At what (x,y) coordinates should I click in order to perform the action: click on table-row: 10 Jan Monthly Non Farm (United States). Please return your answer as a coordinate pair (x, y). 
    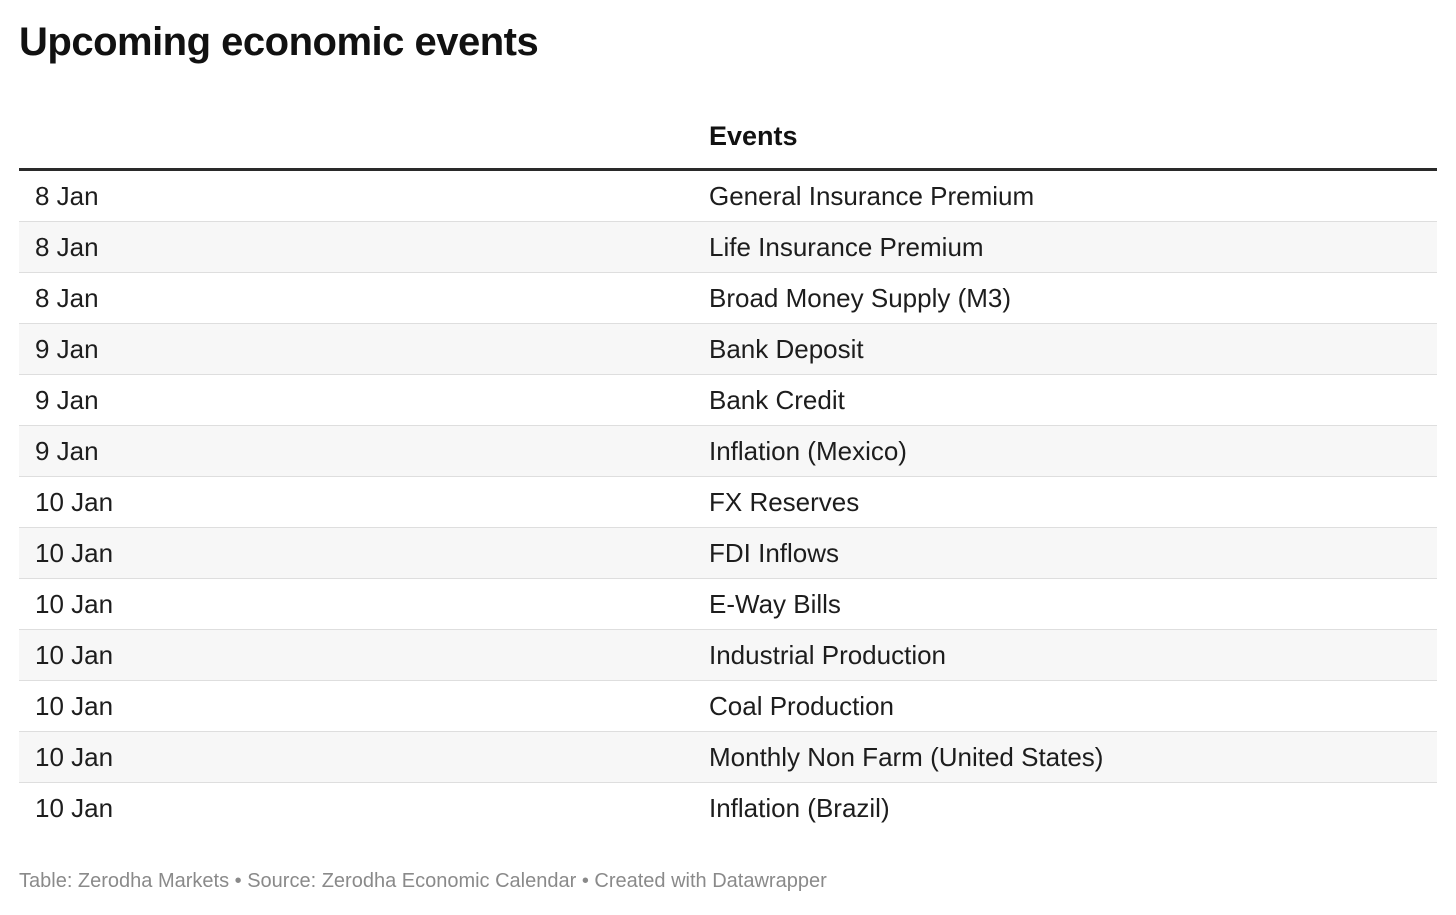
    Looking at the image, I should click on (728, 757).